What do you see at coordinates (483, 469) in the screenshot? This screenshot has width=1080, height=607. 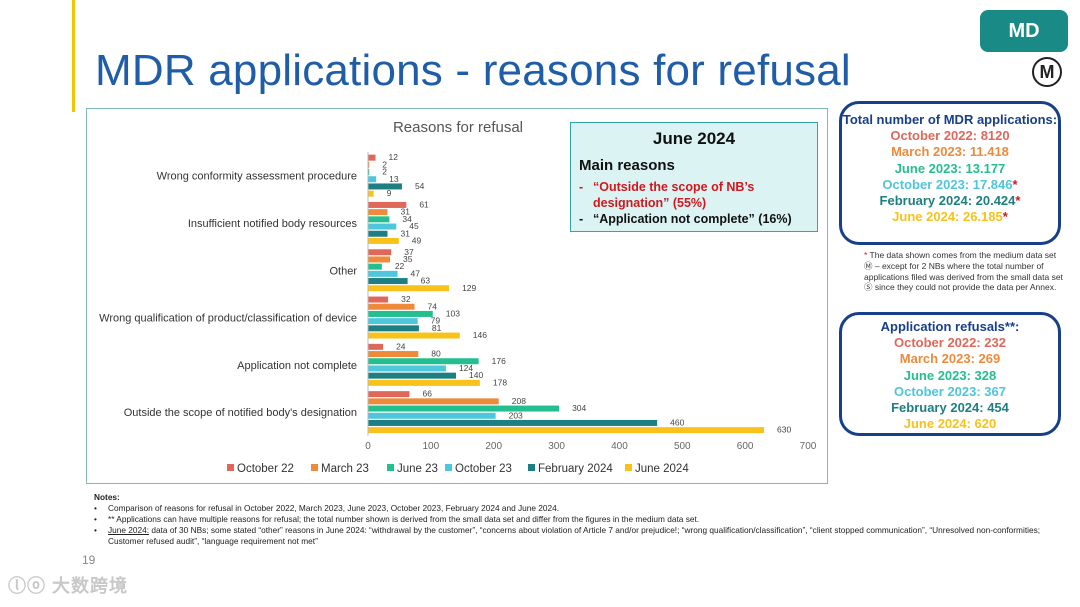 I see `legend-label: October 23` at bounding box center [483, 469].